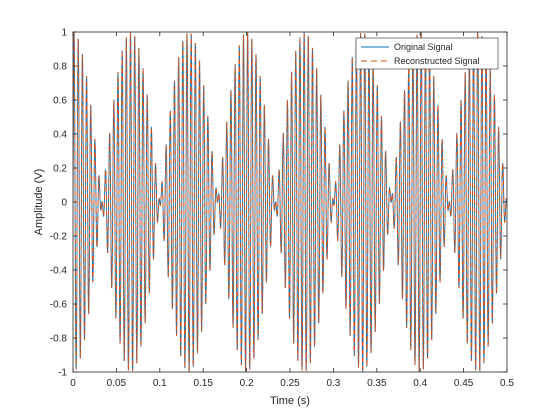 The height and width of the screenshot is (420, 560). Describe the element at coordinates (420, 383) in the screenshot. I see `x-tick-label: 0.4` at that location.